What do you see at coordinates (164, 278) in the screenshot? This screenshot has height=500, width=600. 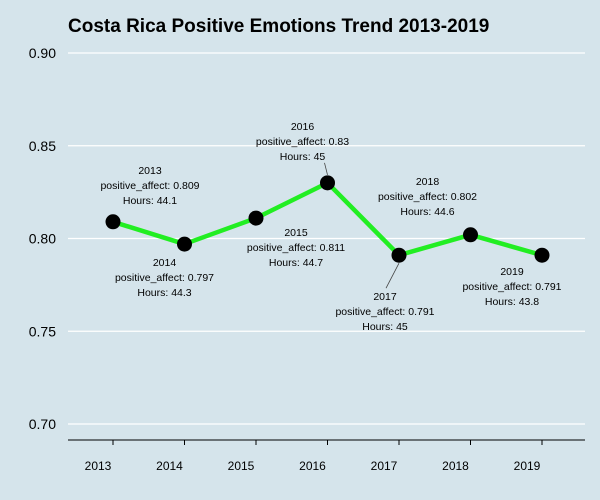 I see `annotation-label-2014: positive_affect: 0.797` at bounding box center [164, 278].